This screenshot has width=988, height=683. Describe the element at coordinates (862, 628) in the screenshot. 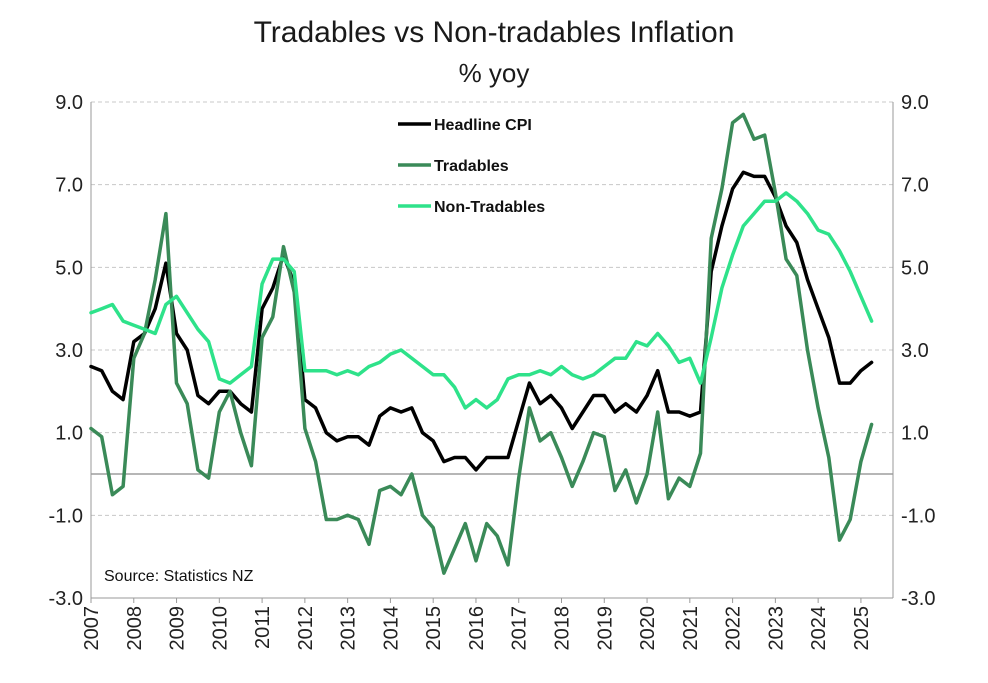

I see `x-tick-label: 2025` at that location.